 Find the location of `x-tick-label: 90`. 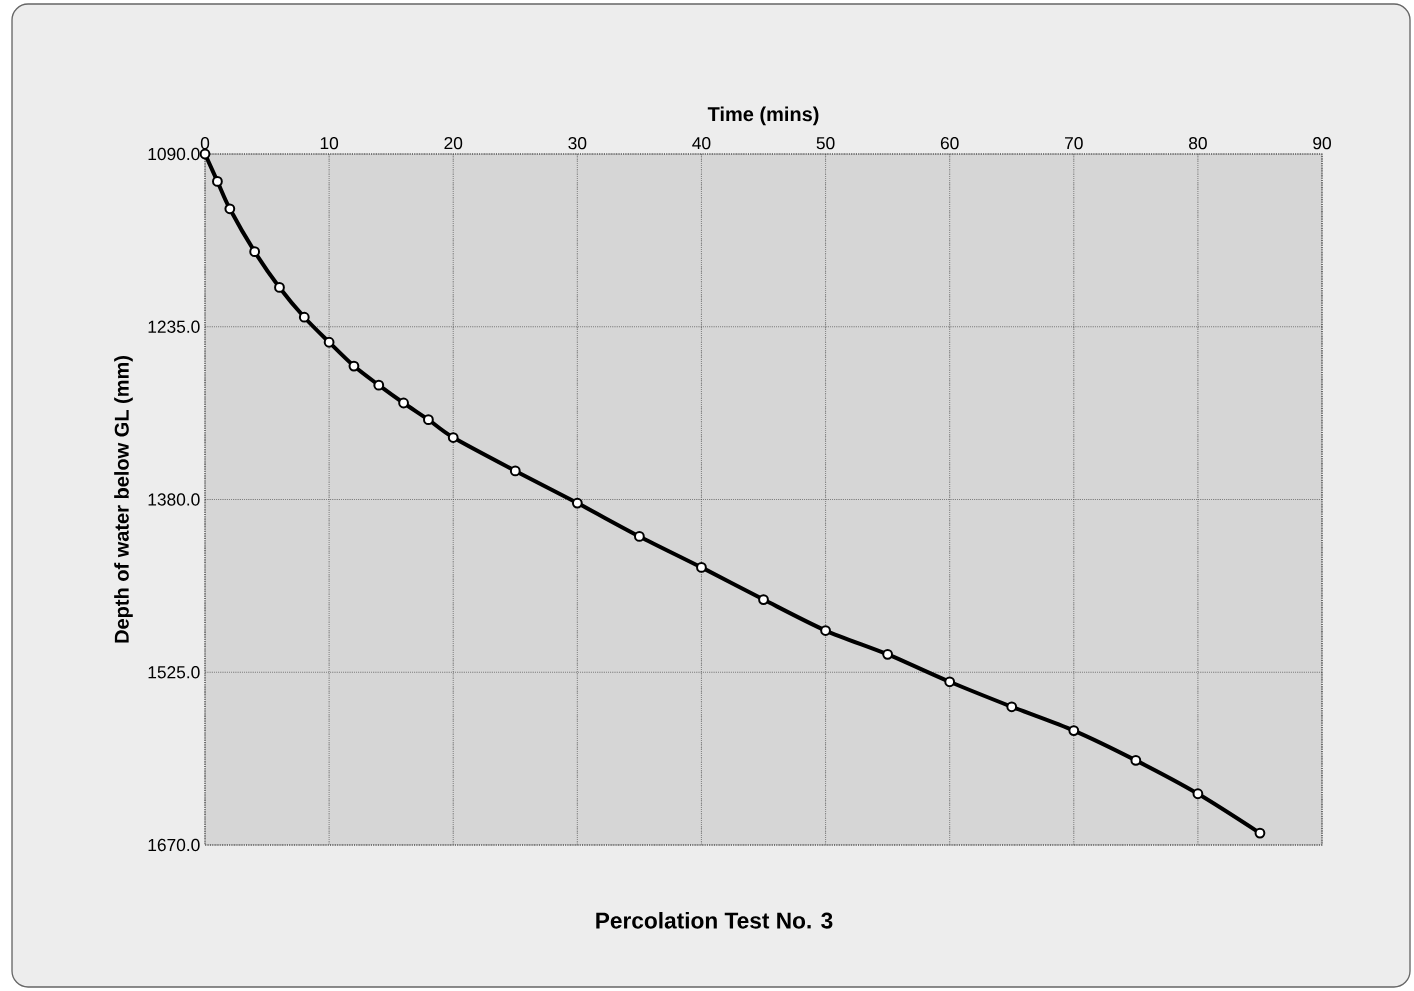

x-tick-label: 90 is located at coordinates (1322, 143).